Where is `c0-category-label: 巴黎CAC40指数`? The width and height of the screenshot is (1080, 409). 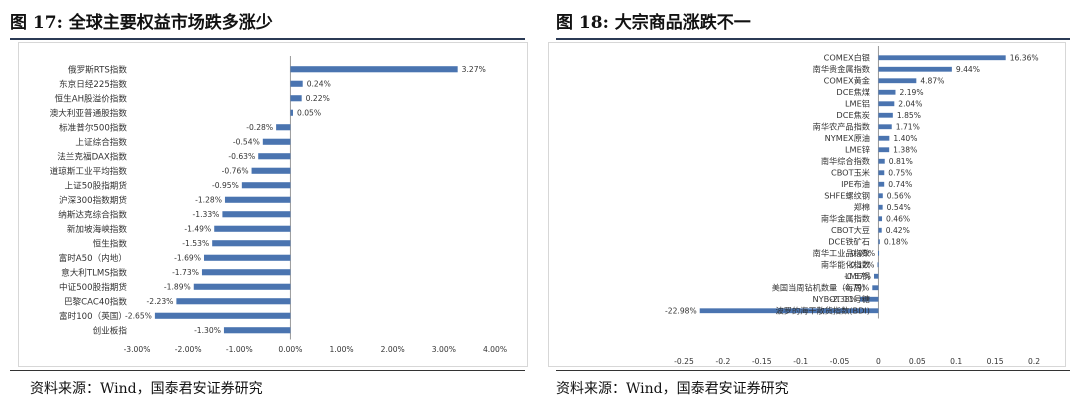
c0-category-label: 巴黎CAC40指数 is located at coordinates (95, 301).